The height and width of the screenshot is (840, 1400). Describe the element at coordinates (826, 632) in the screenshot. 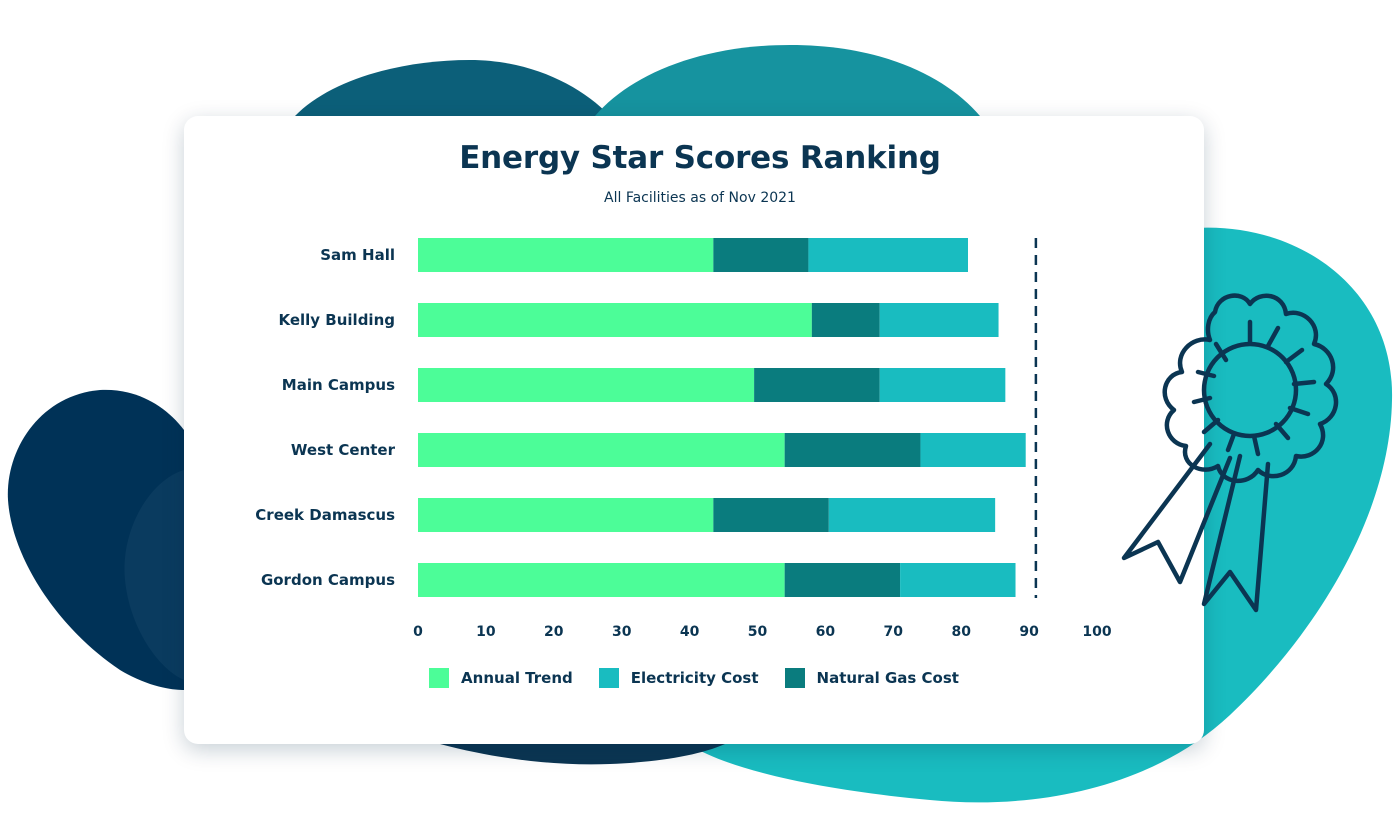

I see `x-tick-label: 60` at that location.